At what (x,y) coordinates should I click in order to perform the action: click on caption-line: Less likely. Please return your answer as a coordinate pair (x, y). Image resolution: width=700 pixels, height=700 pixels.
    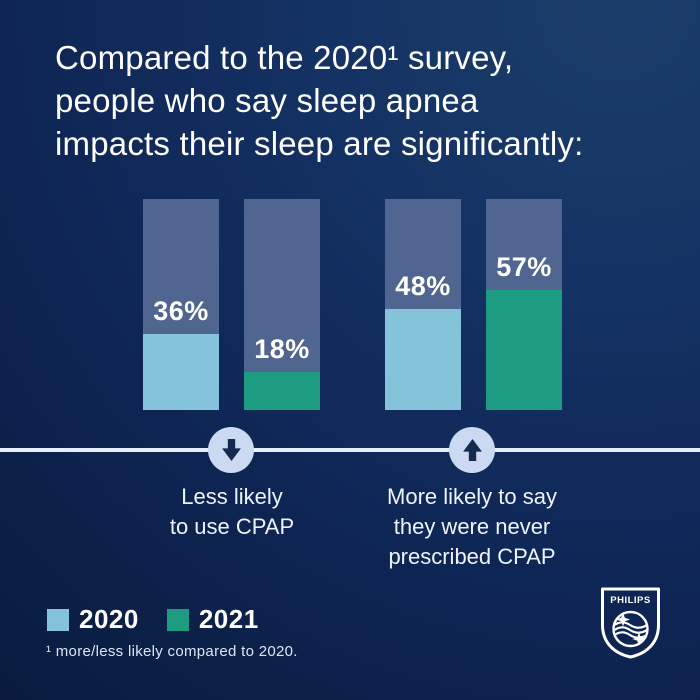
    Looking at the image, I should click on (232, 496).